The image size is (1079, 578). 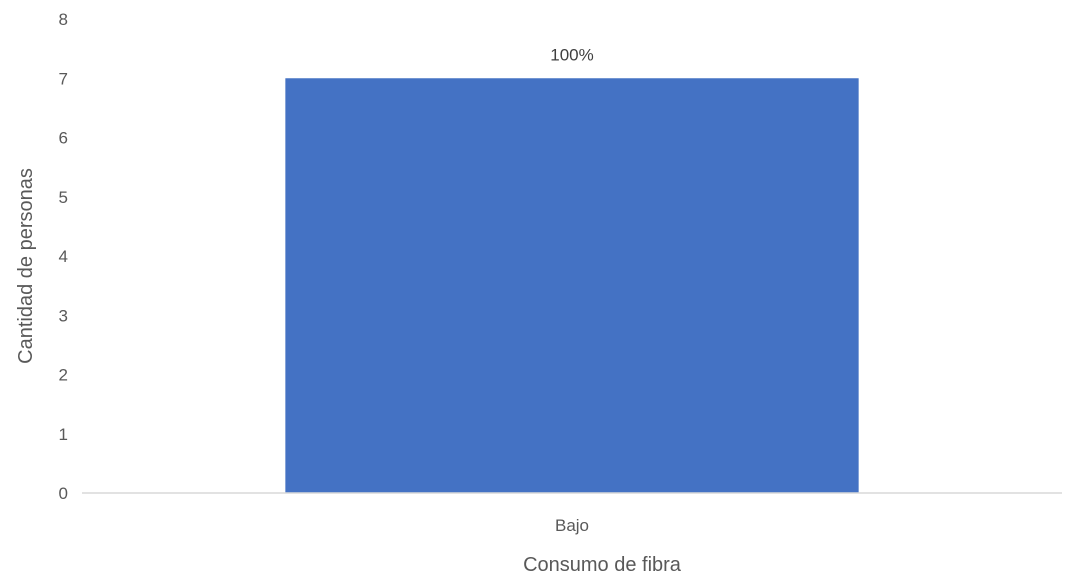 What do you see at coordinates (63, 434) in the screenshot?
I see `y-tick-label: 1` at bounding box center [63, 434].